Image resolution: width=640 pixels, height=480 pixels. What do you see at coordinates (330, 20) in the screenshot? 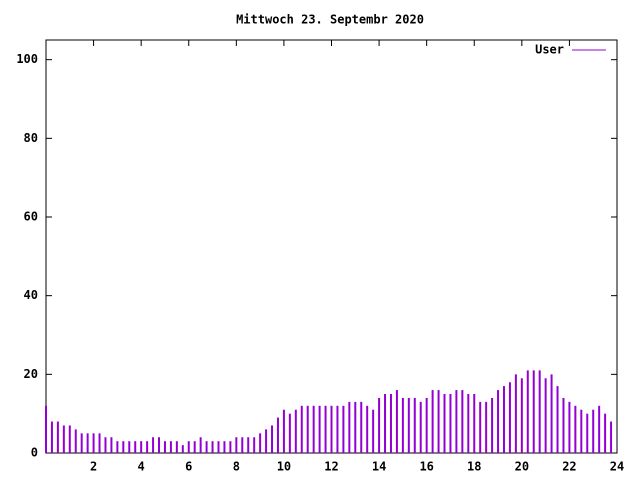
I see `chart-title: Mittwoch 23. Septembr 2020` at bounding box center [330, 20].